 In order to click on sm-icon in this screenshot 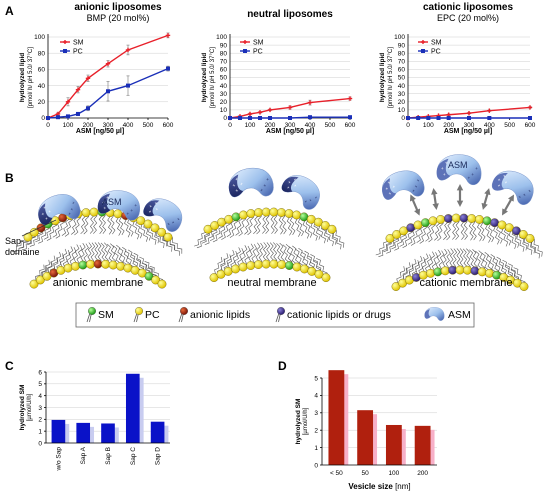, I will do `click(91, 315)`.